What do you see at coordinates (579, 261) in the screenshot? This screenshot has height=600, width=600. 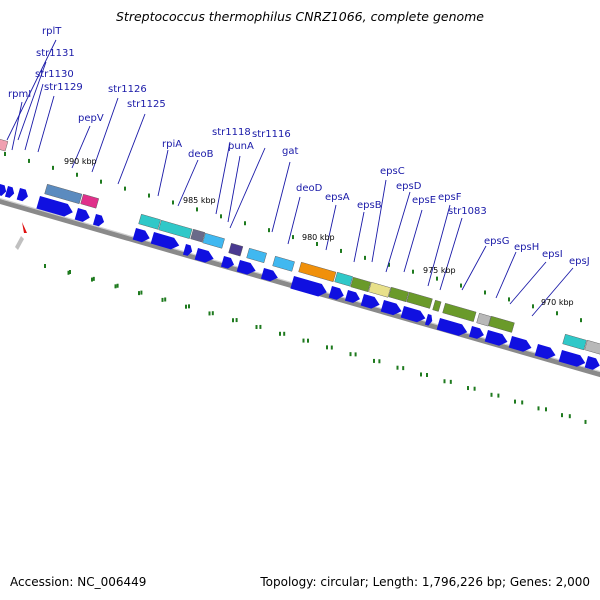 I see `gene-label-epsj: epsJ` at bounding box center [579, 261].